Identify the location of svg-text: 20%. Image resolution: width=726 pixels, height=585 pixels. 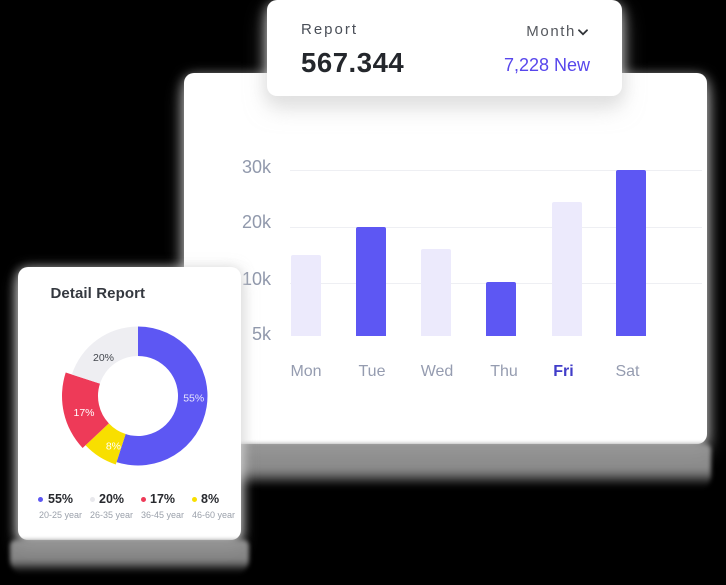
(103, 358).